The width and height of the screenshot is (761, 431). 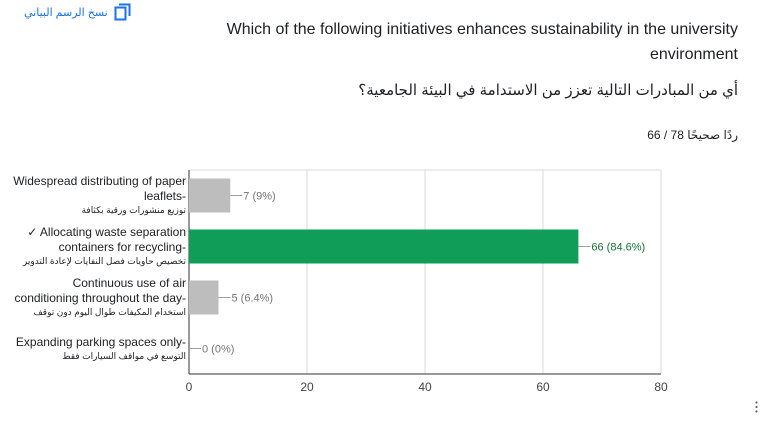 I want to click on x-tick-label: 60, so click(x=543, y=387).